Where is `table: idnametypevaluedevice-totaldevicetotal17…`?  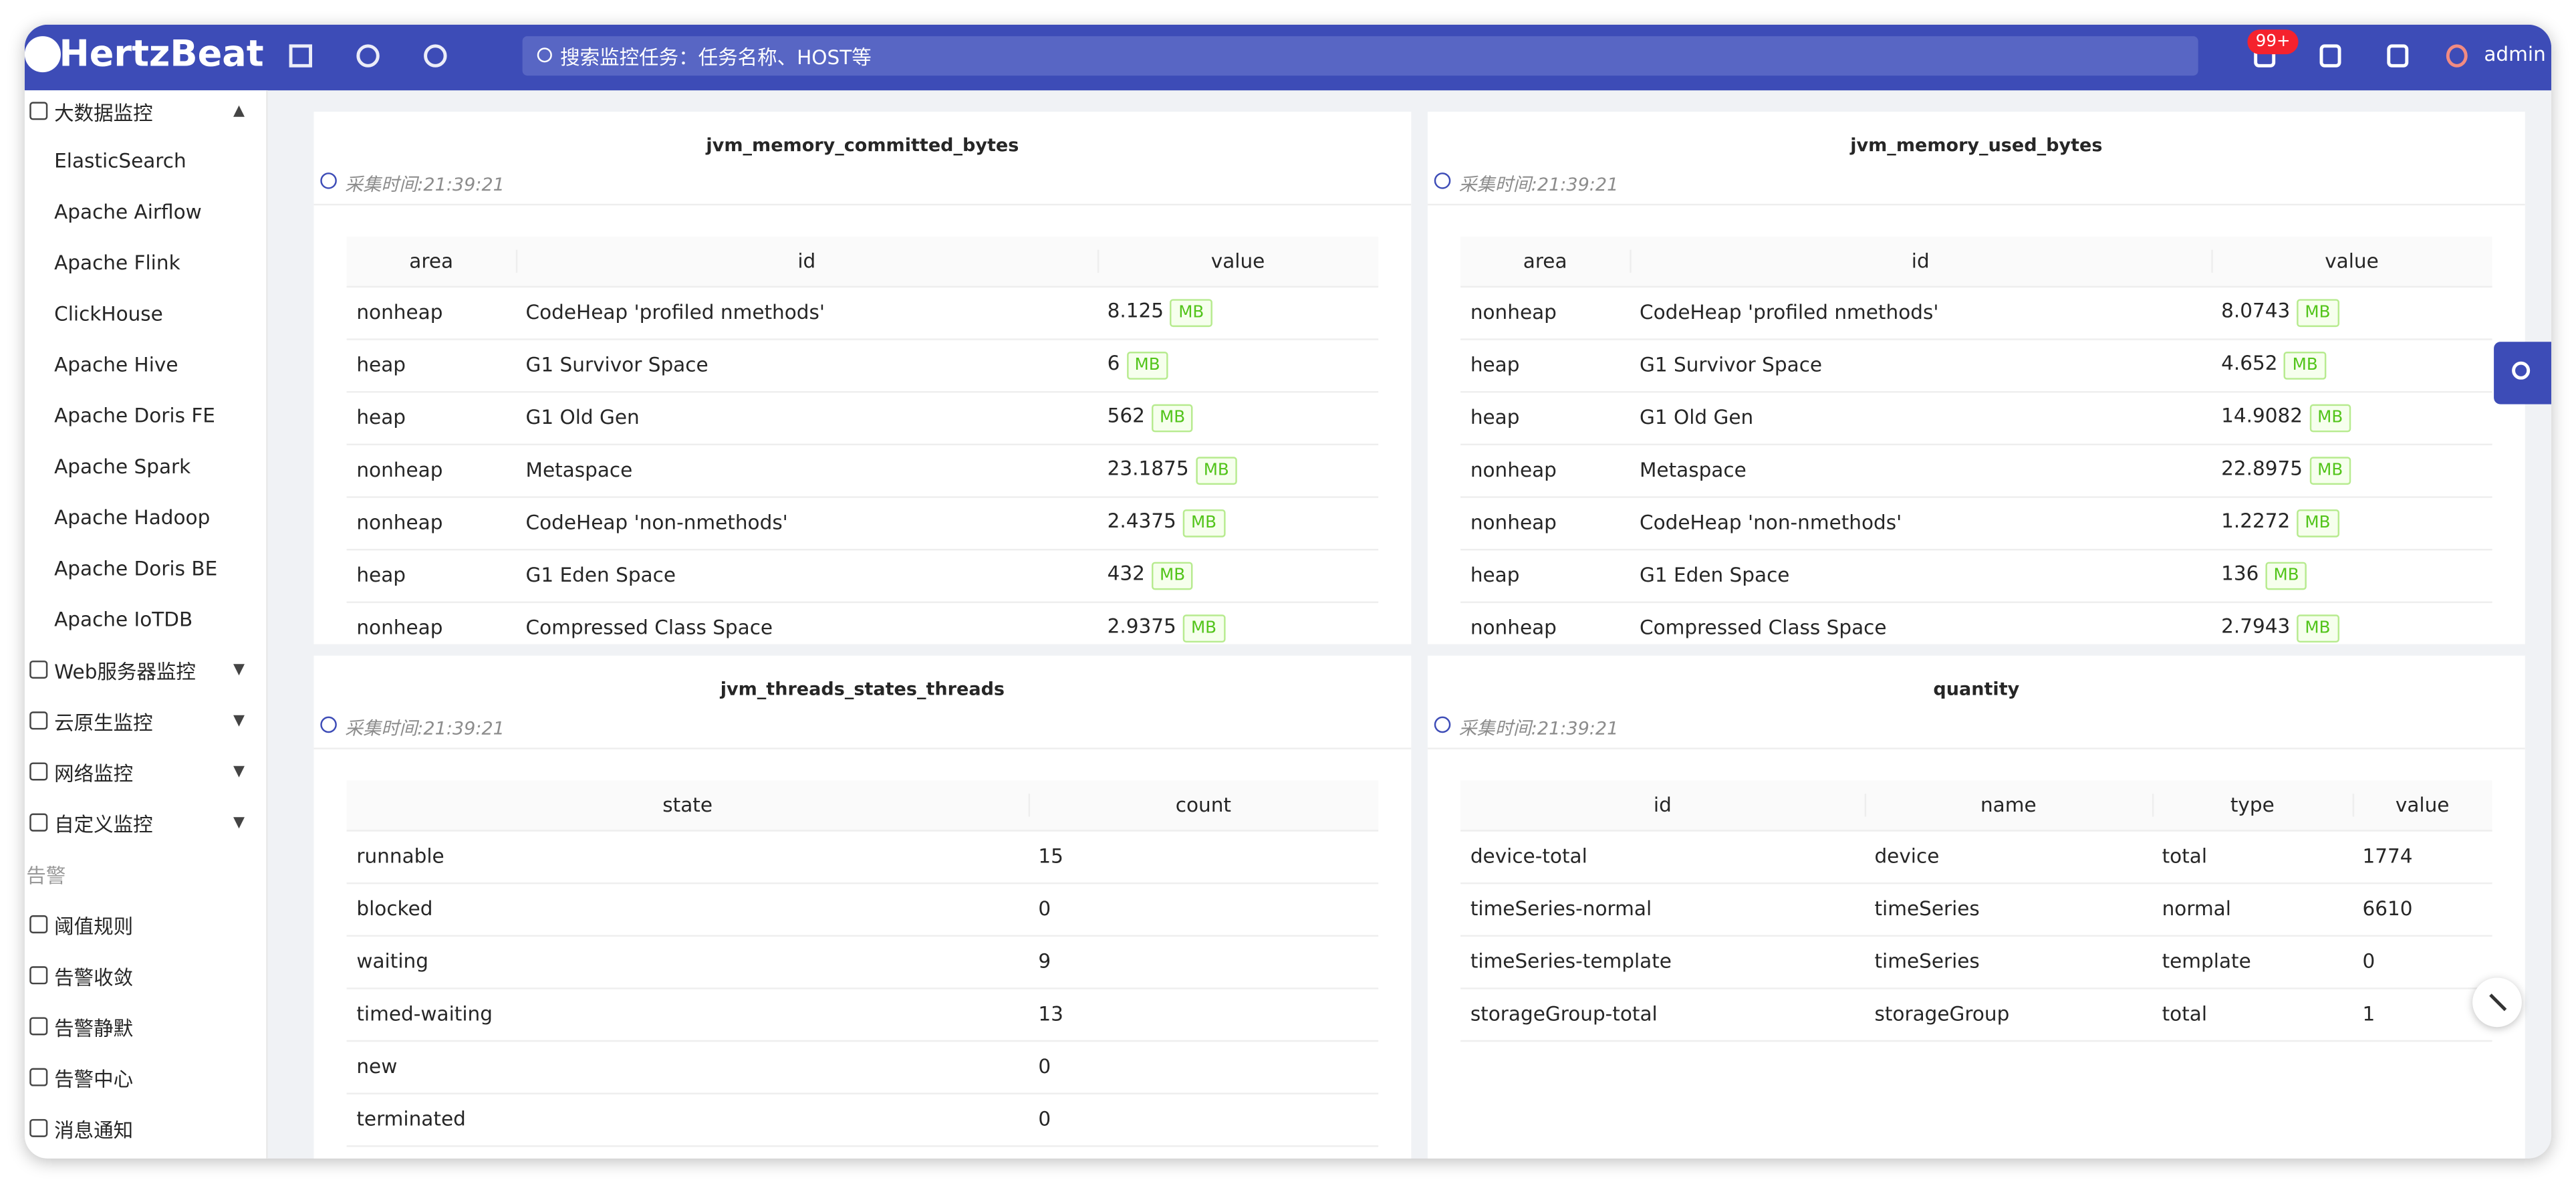 table: idnametypevaluedevice-totaldevicetotal17… is located at coordinates (1976, 911).